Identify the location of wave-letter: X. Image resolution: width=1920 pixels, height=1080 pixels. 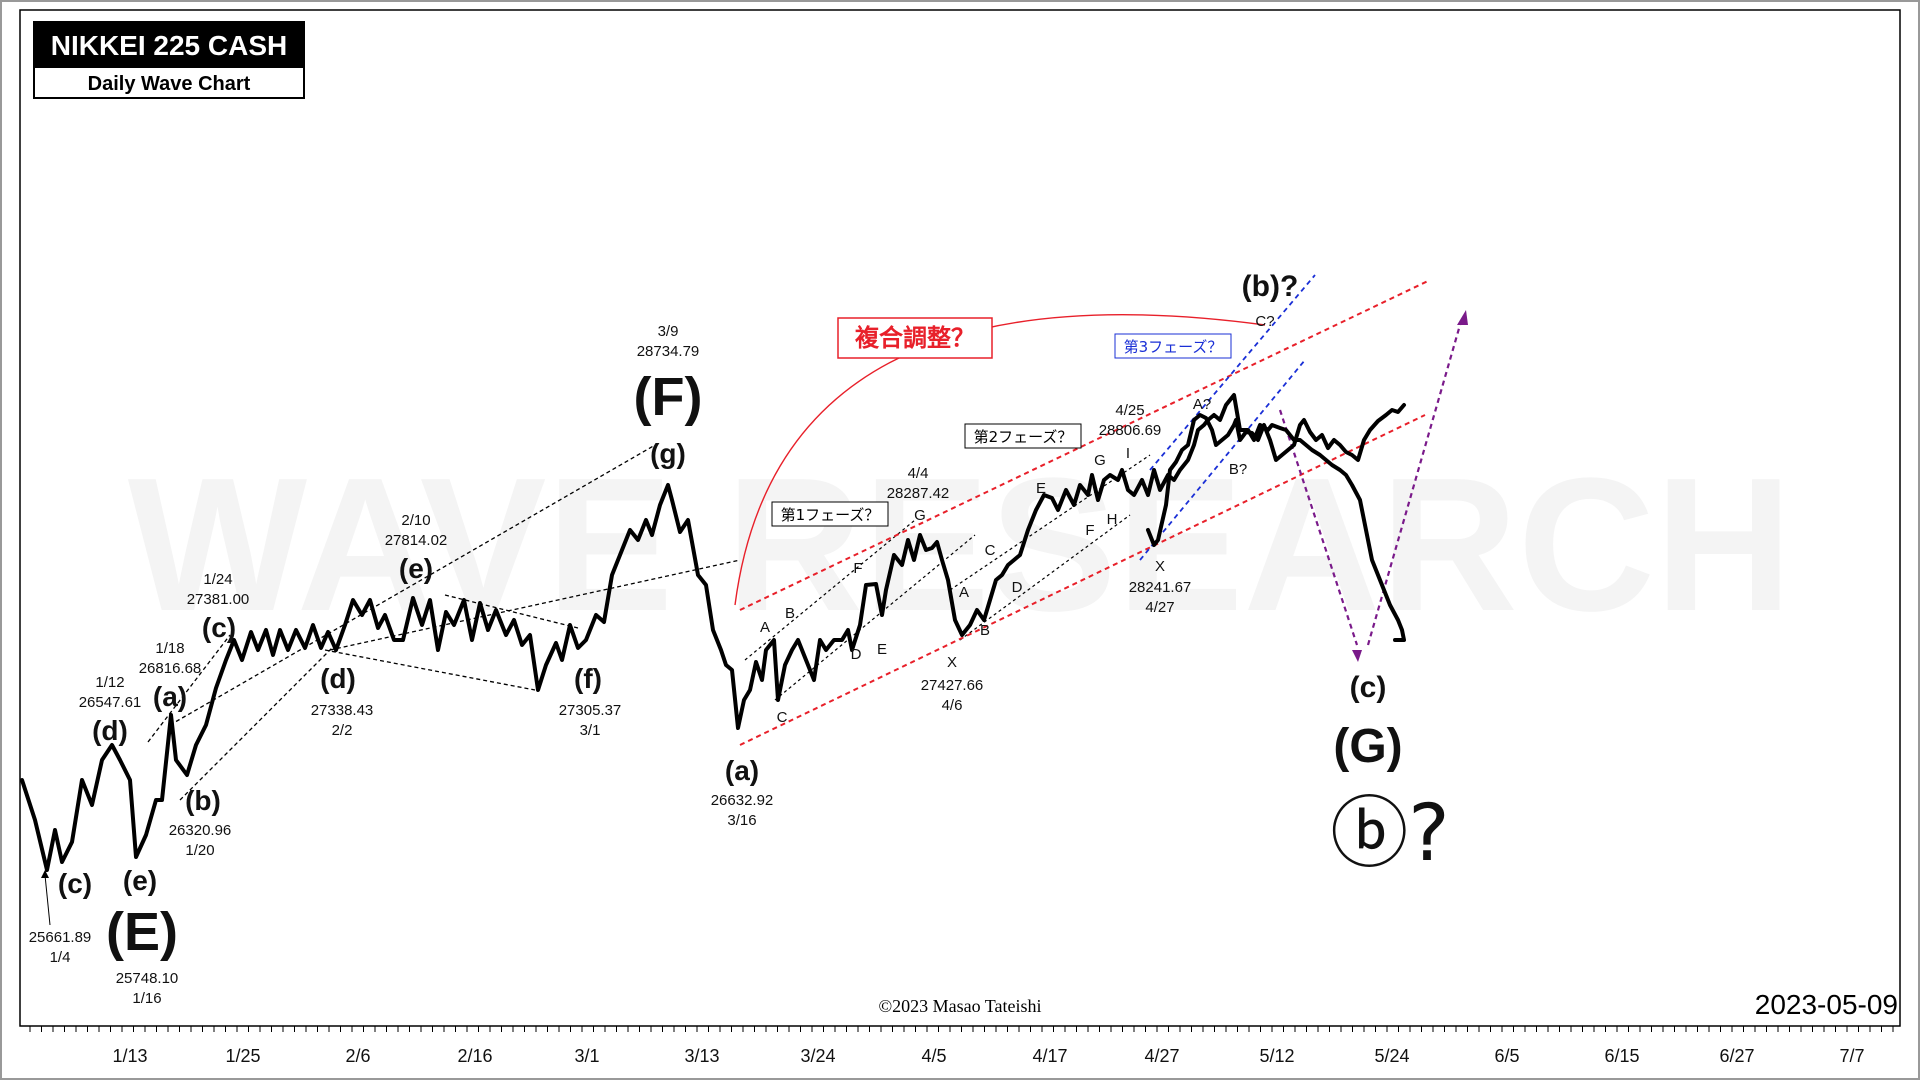
(952, 662).